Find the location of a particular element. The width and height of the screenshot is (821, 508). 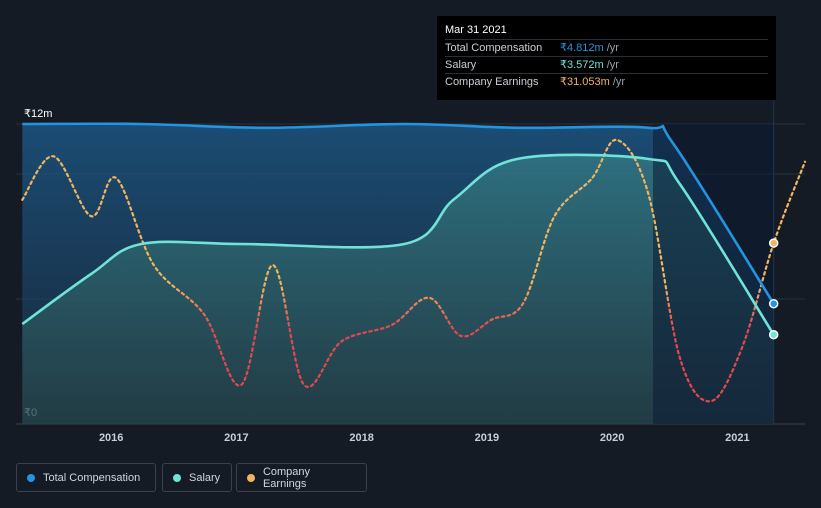

tooltip-value: ₹3.572m is located at coordinates (582, 65).